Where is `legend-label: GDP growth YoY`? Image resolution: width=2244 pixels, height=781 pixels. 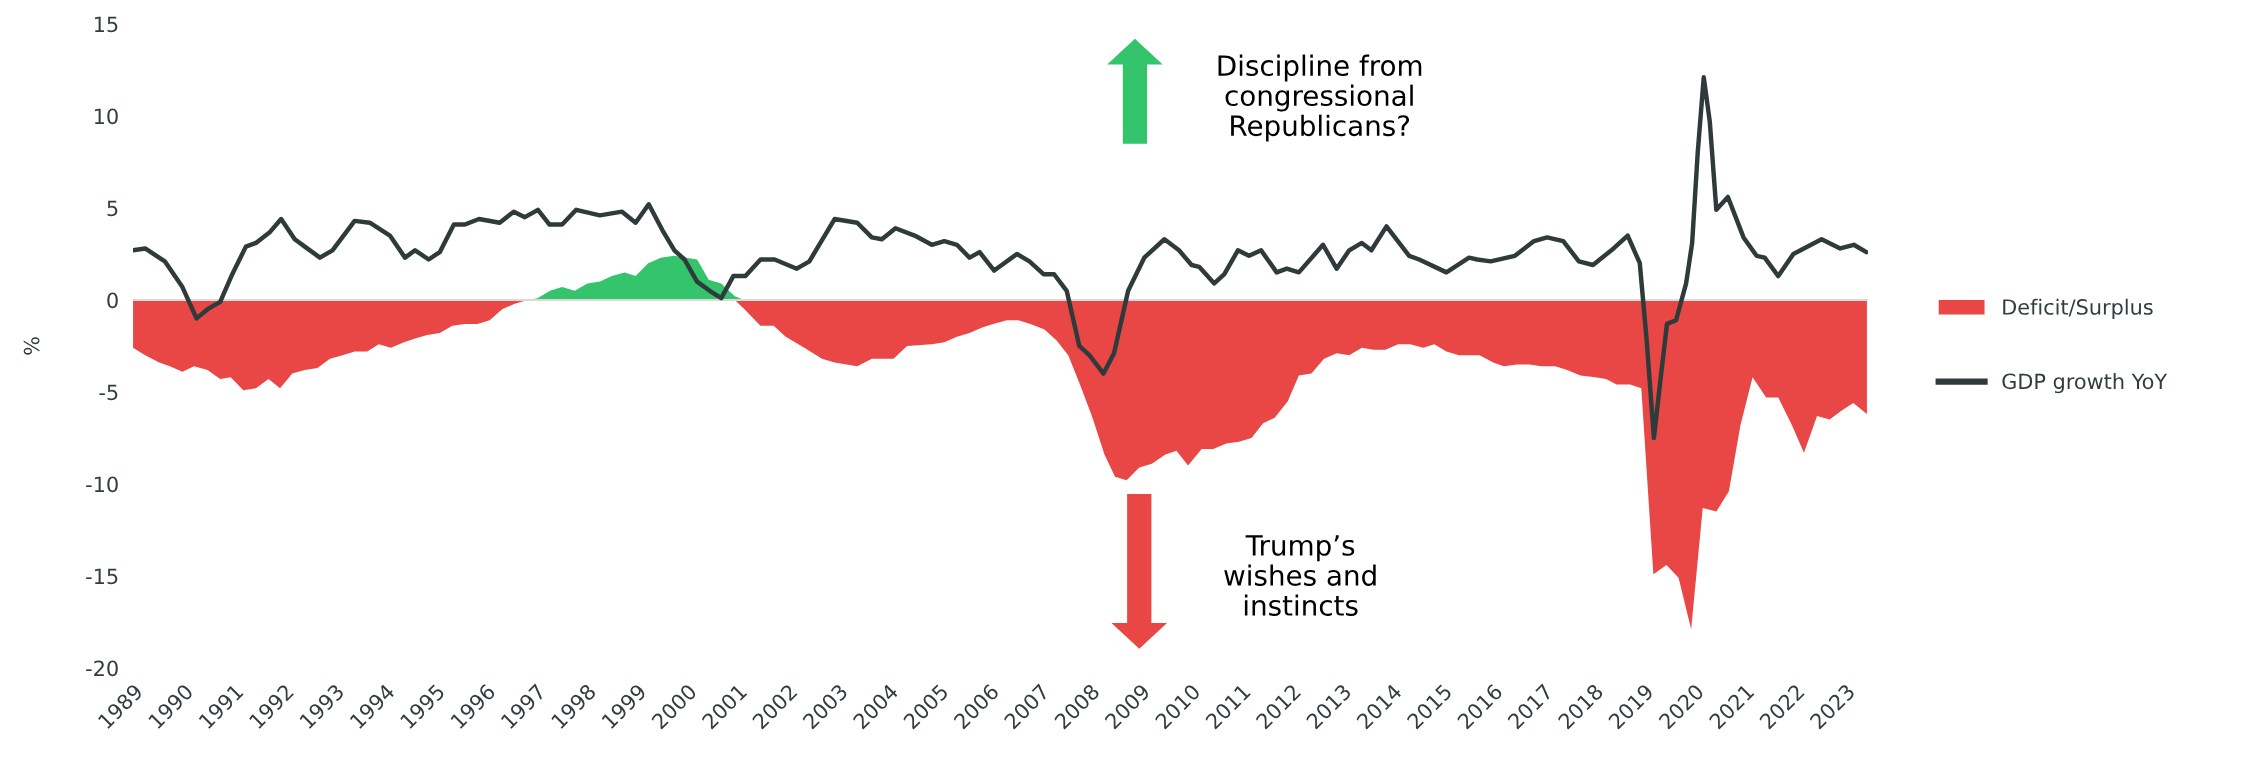 legend-label: GDP growth YoY is located at coordinates (2085, 383).